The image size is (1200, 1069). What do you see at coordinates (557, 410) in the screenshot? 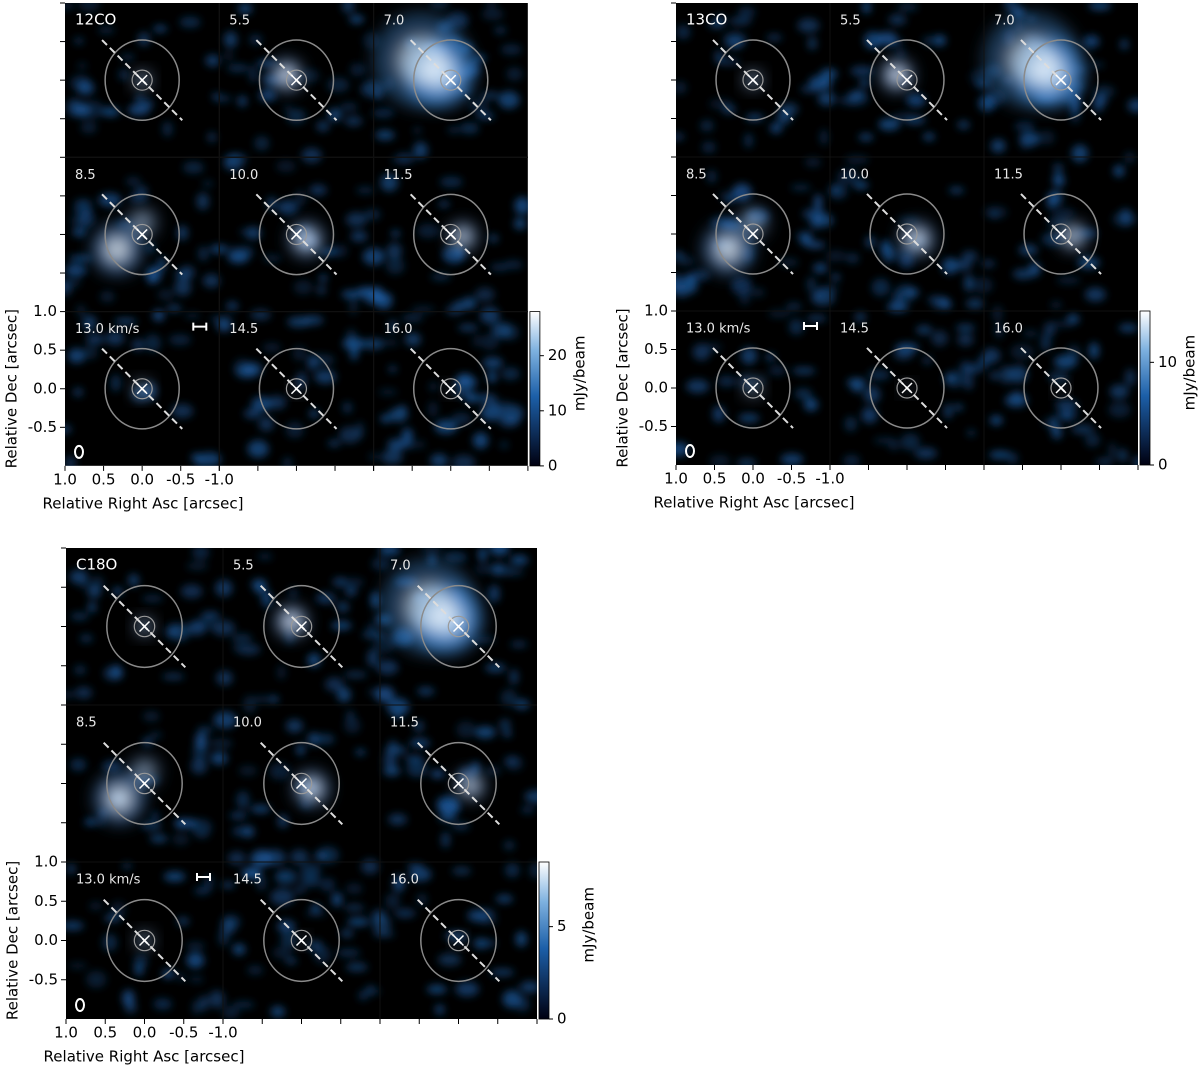
I see `colorbar-tick-label: 10` at bounding box center [557, 410].